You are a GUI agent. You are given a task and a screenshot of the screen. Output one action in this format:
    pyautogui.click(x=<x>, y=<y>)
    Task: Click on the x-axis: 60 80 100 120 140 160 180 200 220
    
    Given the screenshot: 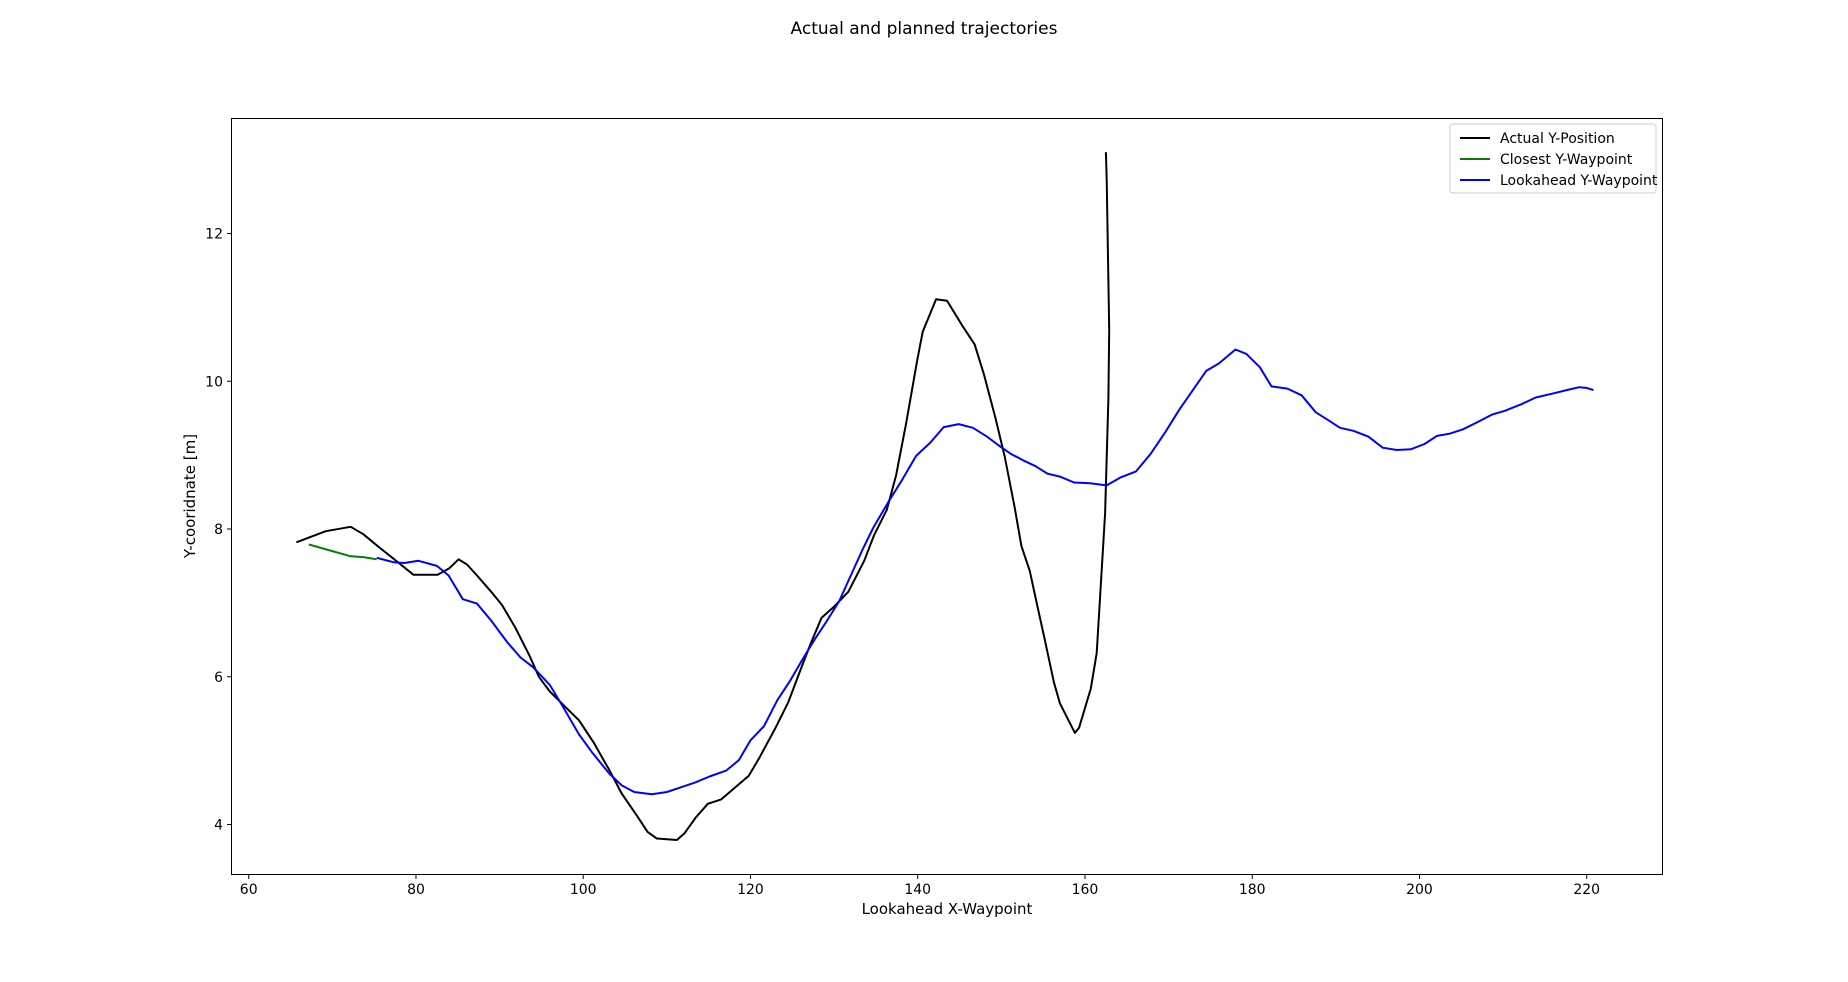 What is the action you would take?
    pyautogui.click(x=920, y=886)
    